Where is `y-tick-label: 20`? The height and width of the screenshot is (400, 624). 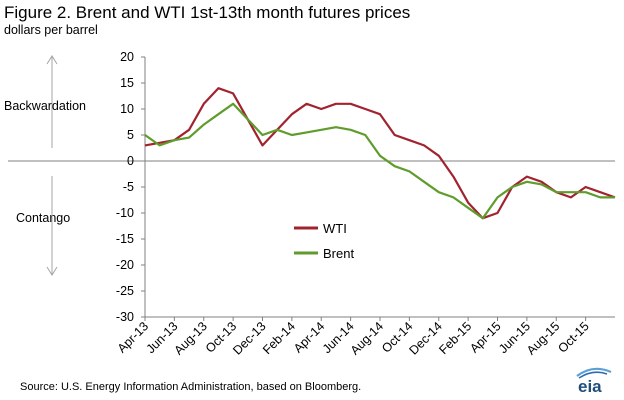 y-tick-label: 20 is located at coordinates (127, 57).